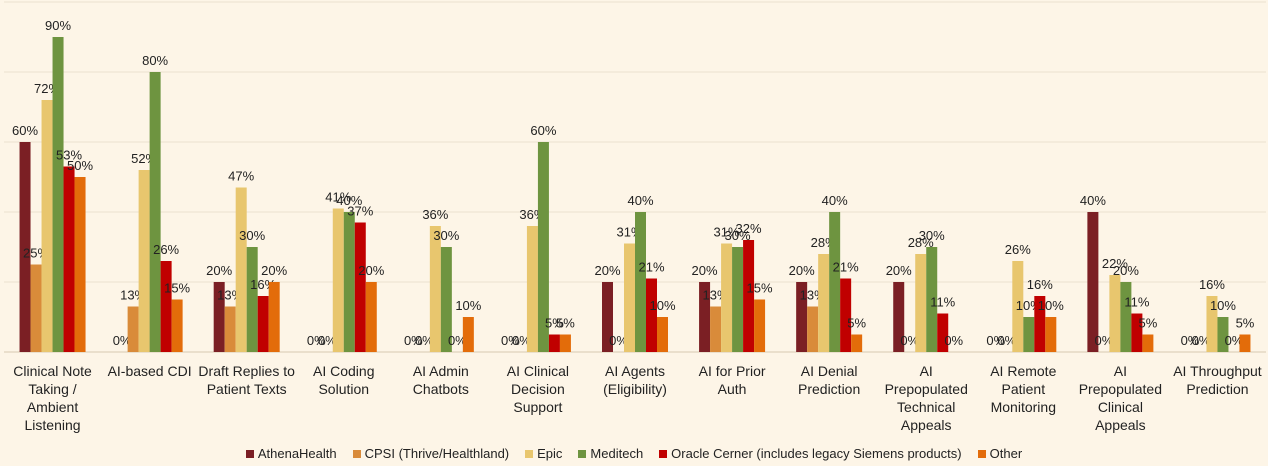 This screenshot has height=466, width=1268. What do you see at coordinates (437, 453) in the screenshot?
I see `legend-label: CPSI (Thrive/Healthland)` at bounding box center [437, 453].